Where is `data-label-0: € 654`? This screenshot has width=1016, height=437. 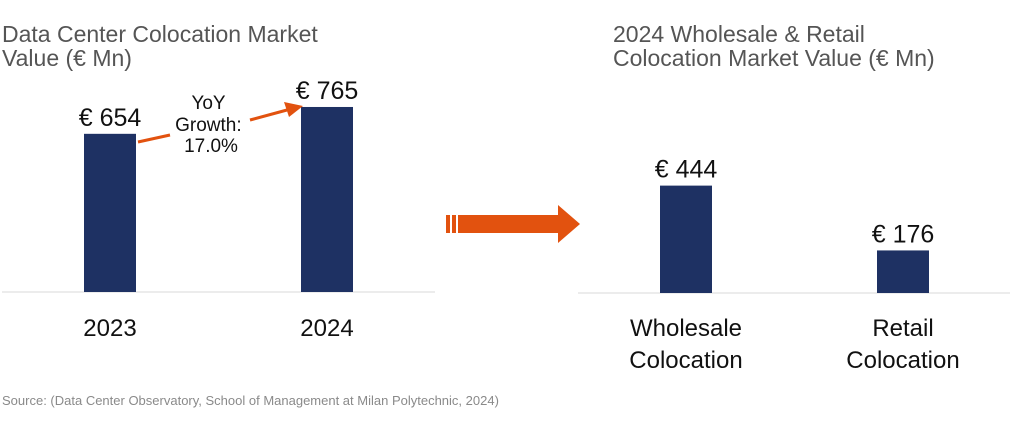
data-label-0: € 654 is located at coordinates (110, 118).